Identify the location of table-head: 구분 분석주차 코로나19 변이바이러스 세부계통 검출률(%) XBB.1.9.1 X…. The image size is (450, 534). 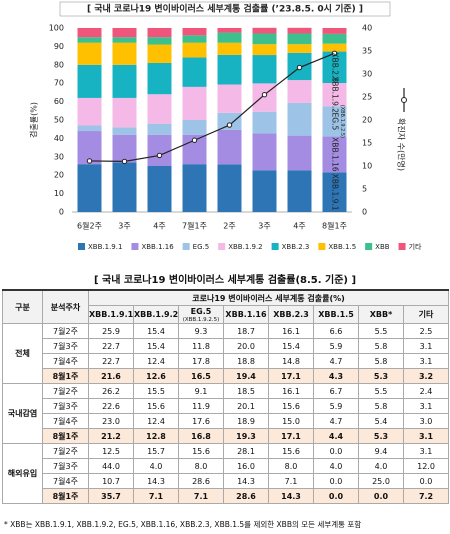
(226, 306).